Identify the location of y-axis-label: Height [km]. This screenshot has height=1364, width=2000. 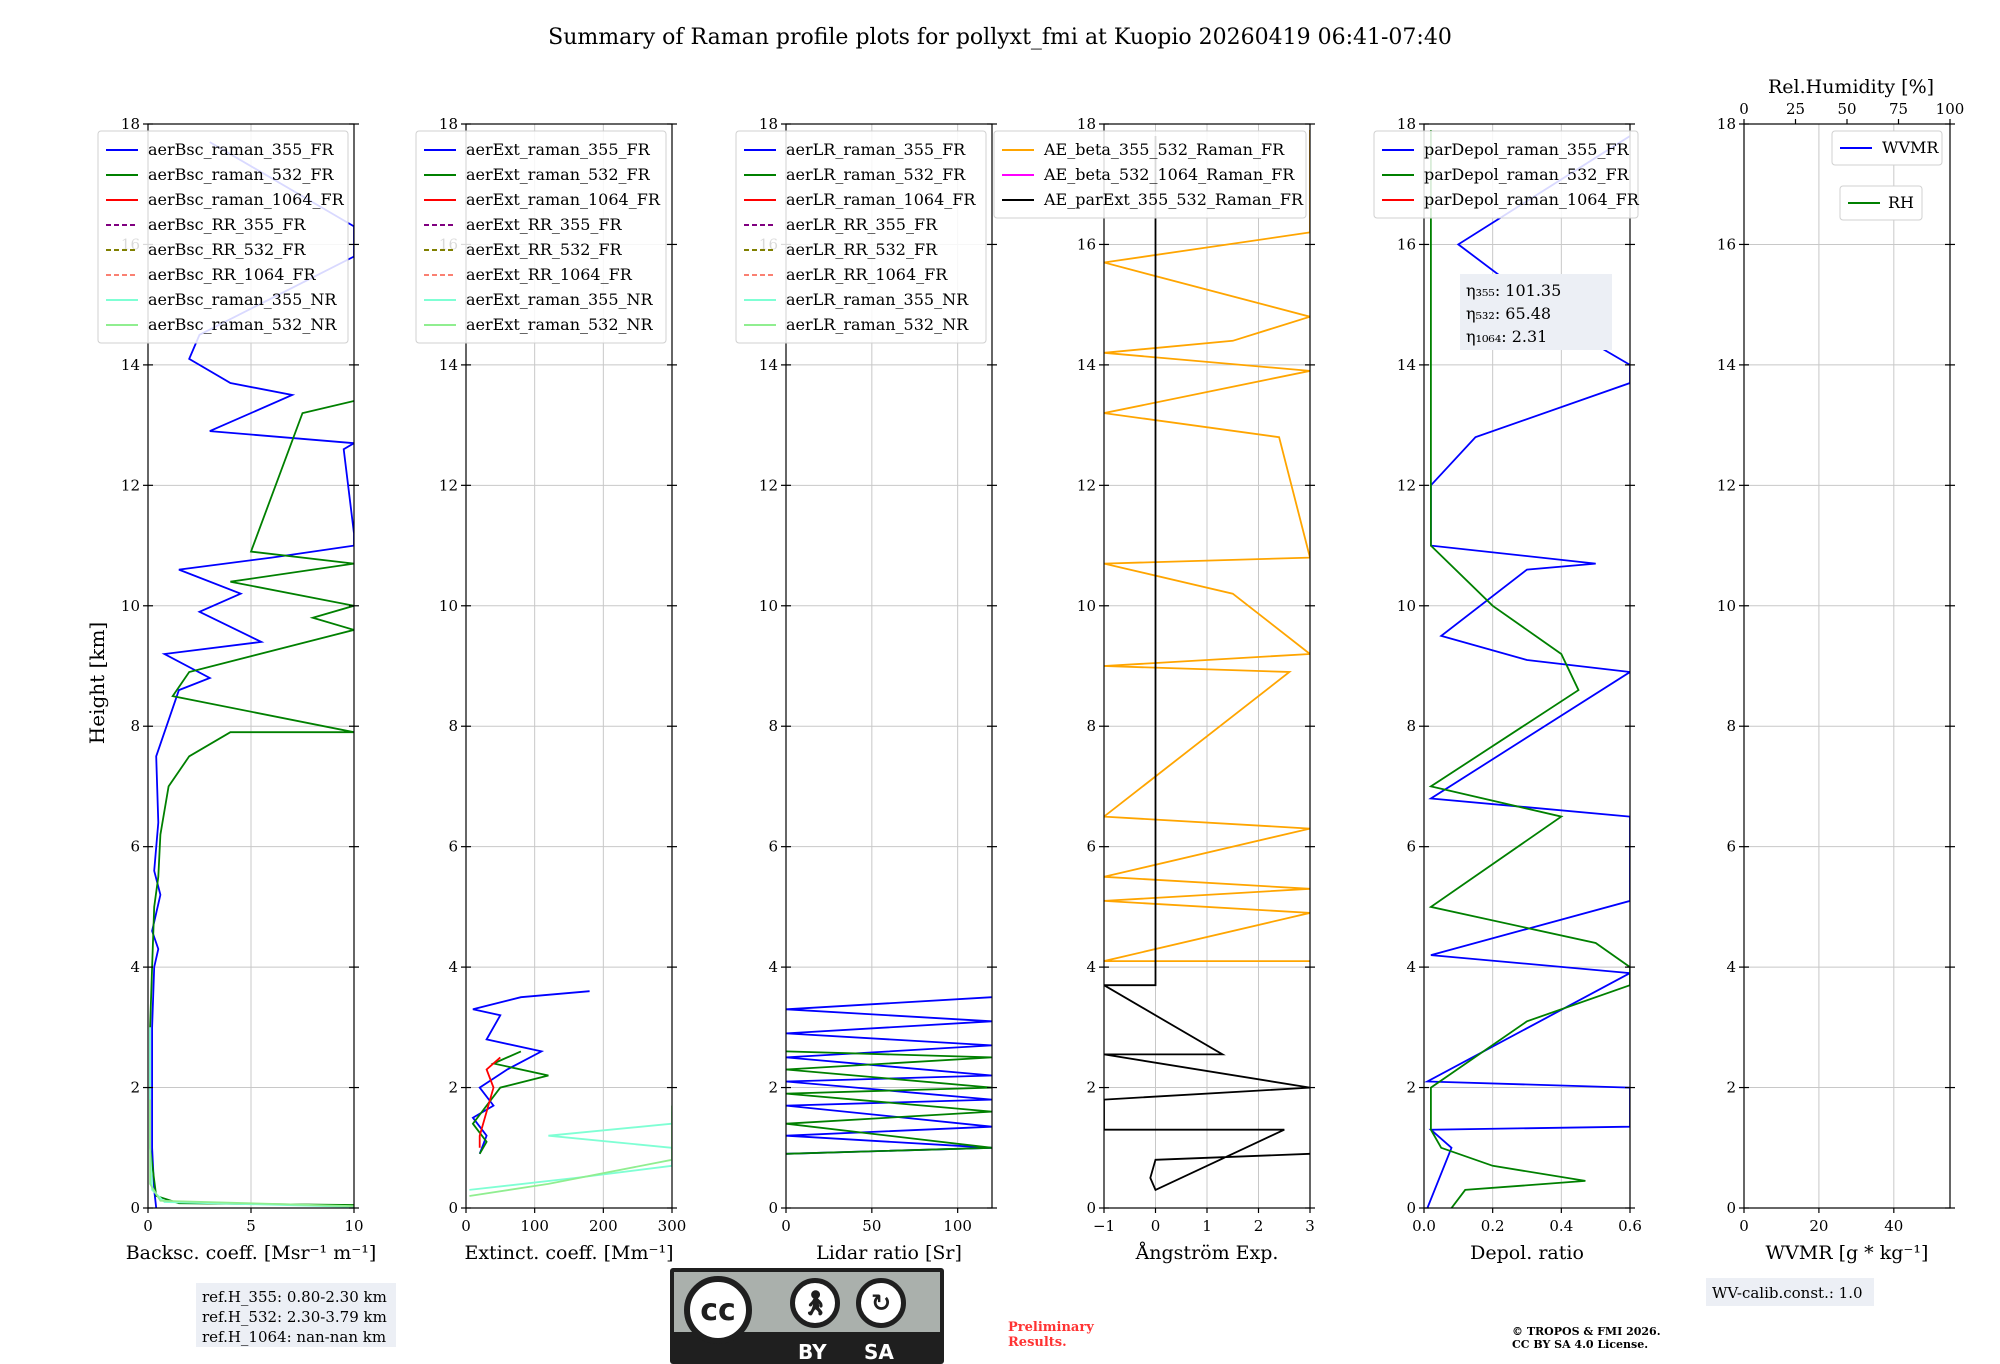
(97, 683).